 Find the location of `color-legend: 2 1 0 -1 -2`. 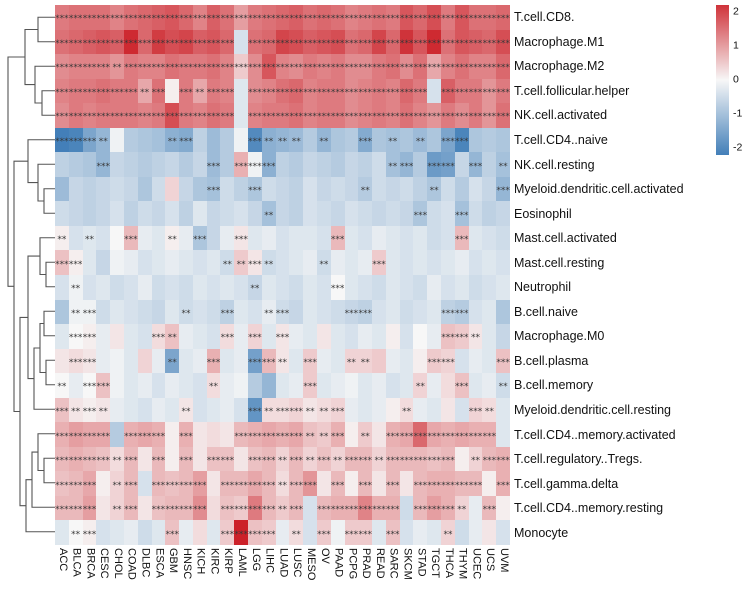

color-legend: 2 1 0 -1 -2 is located at coordinates (731, 85).